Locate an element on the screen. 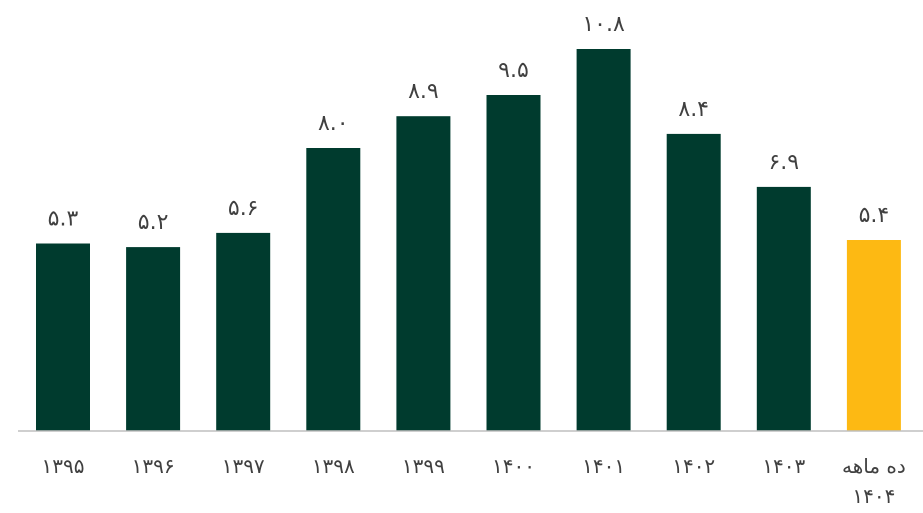  x-tick-label-5: ۱۴۰۰ is located at coordinates (513, 466).